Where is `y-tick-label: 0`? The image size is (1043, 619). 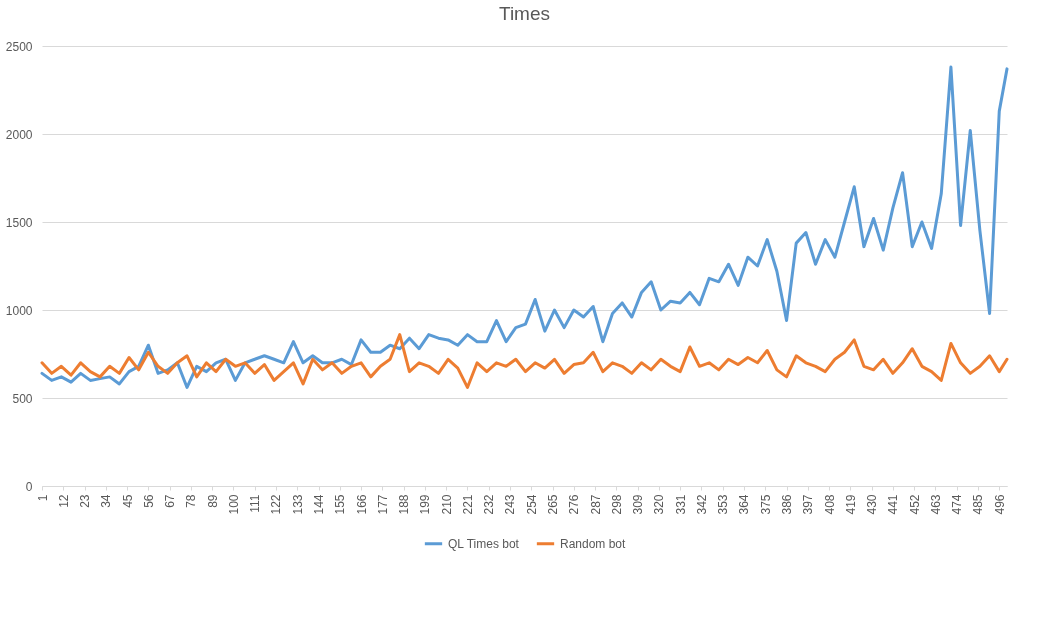
y-tick-label: 0 is located at coordinates (29, 486).